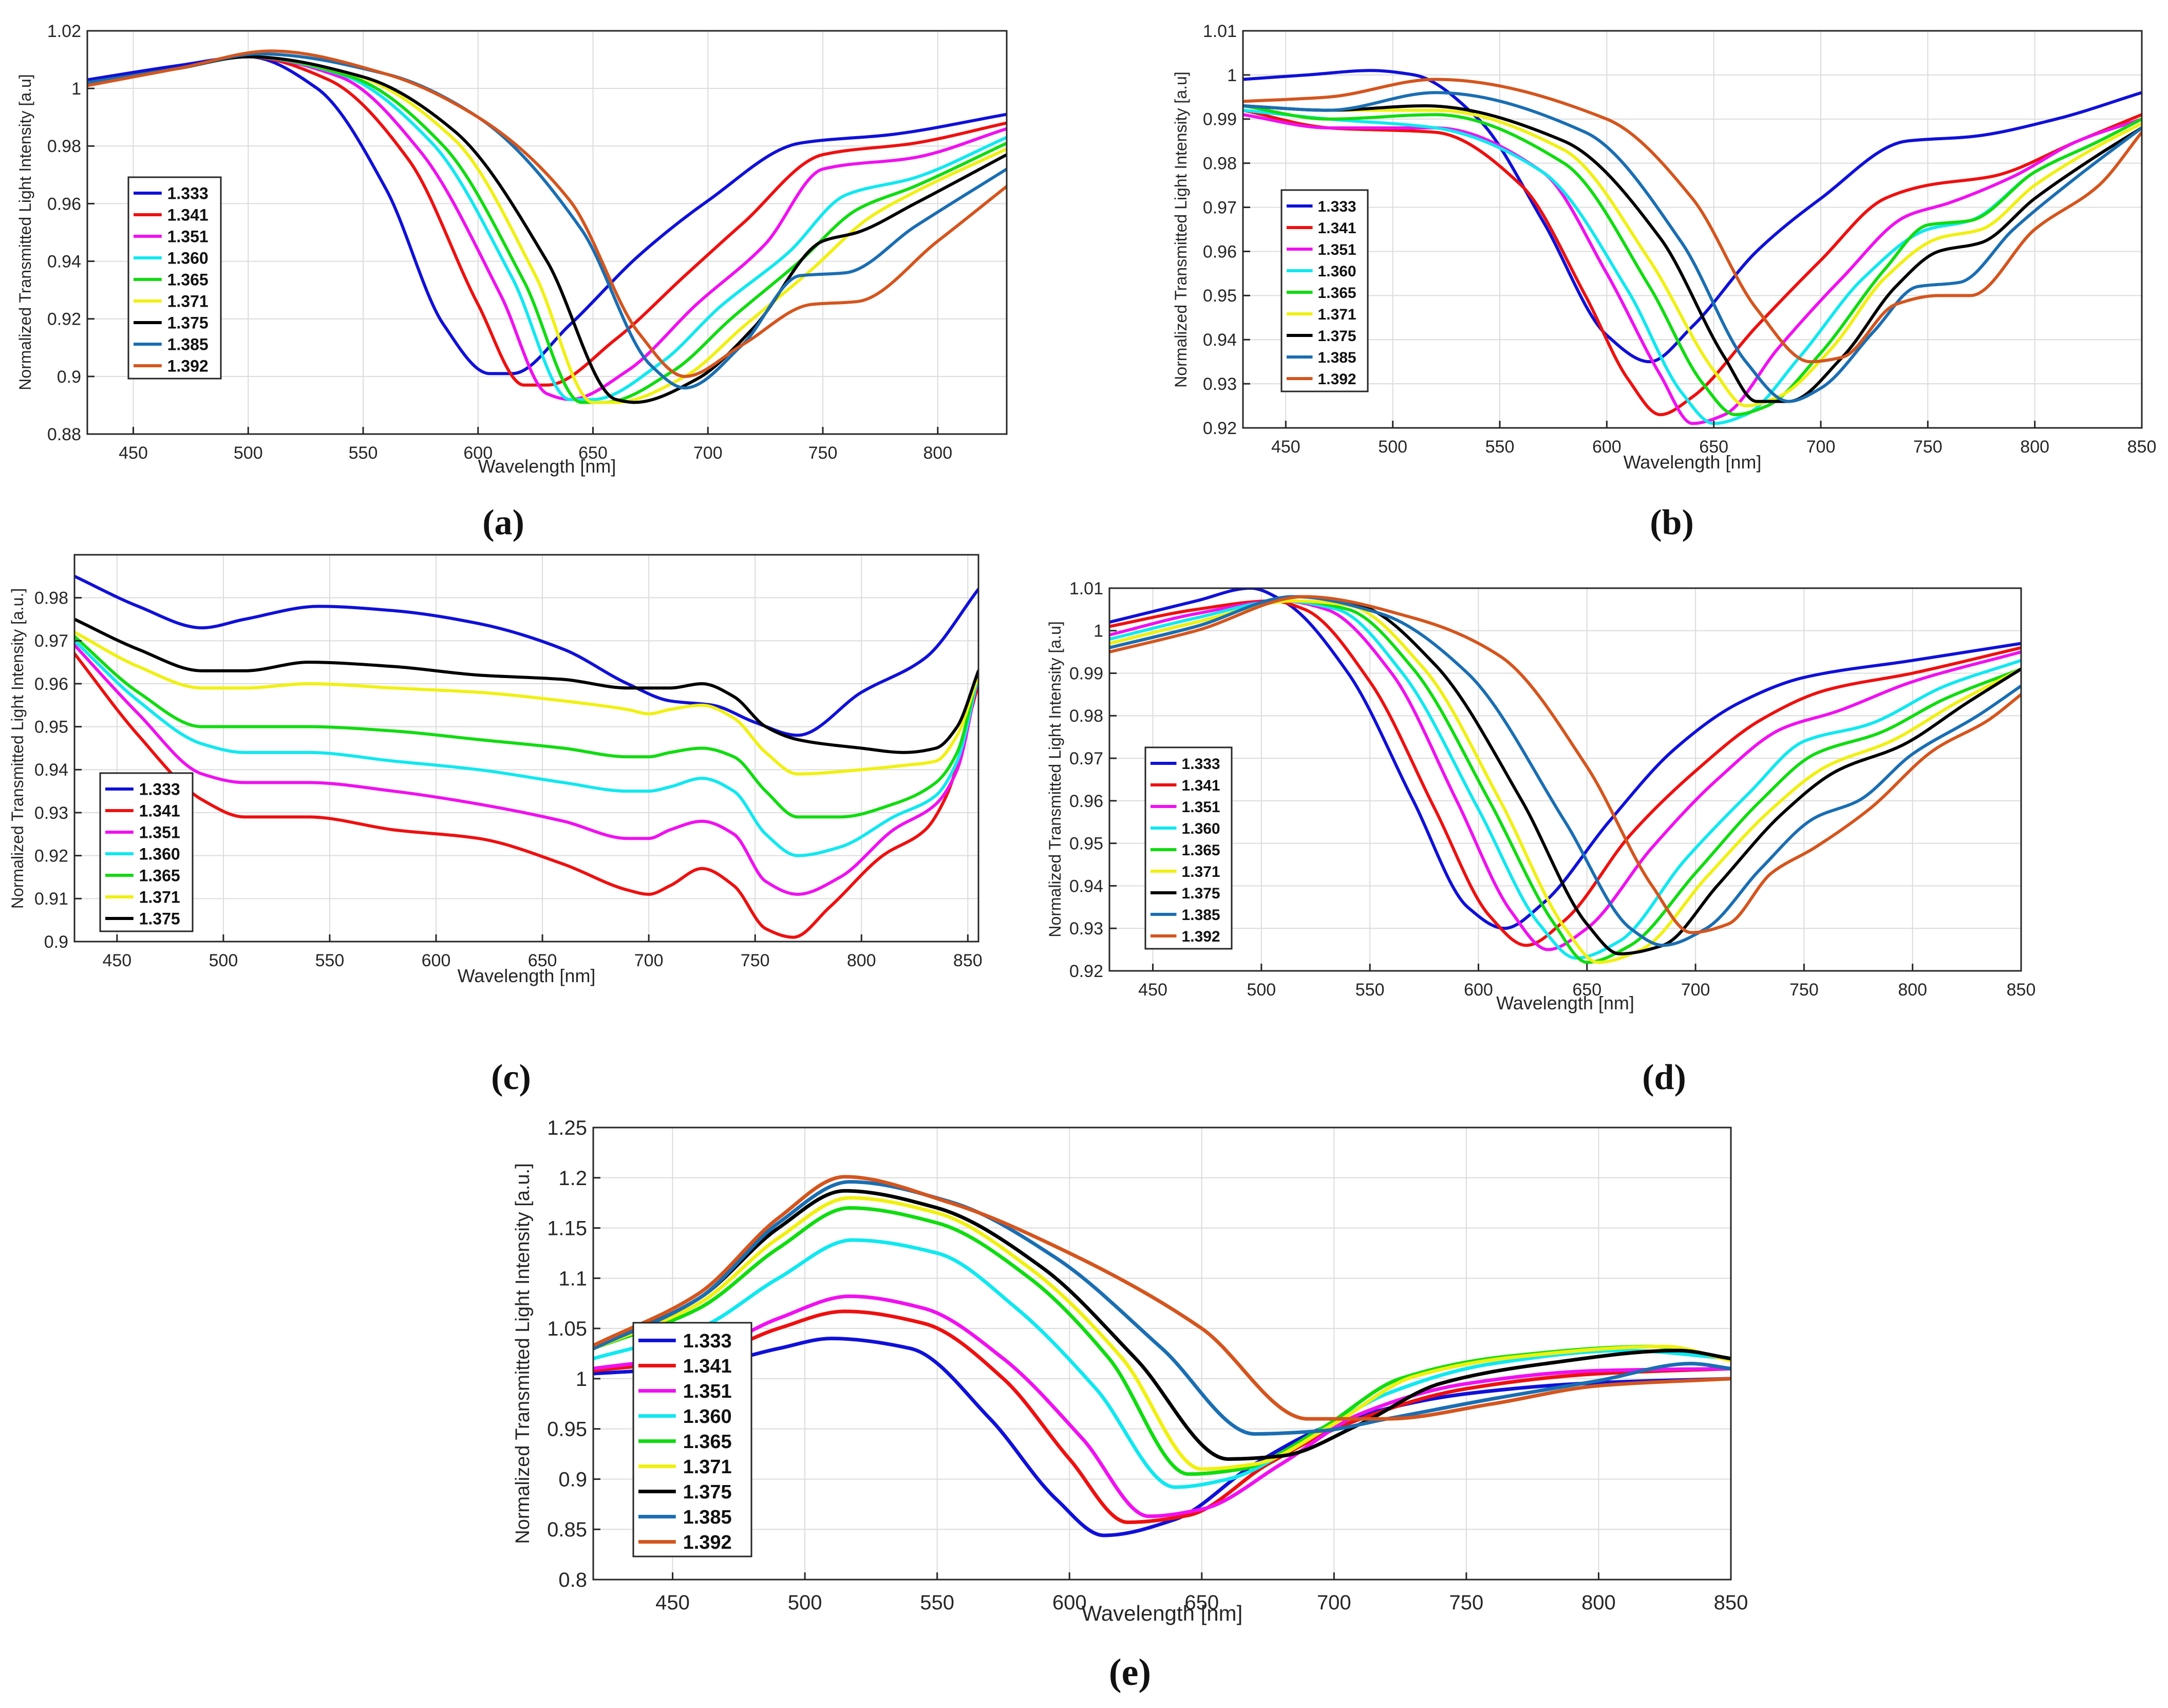 The width and height of the screenshot is (2168, 1708). I want to click on y-tick-label: 0.94, so click(1086, 886).